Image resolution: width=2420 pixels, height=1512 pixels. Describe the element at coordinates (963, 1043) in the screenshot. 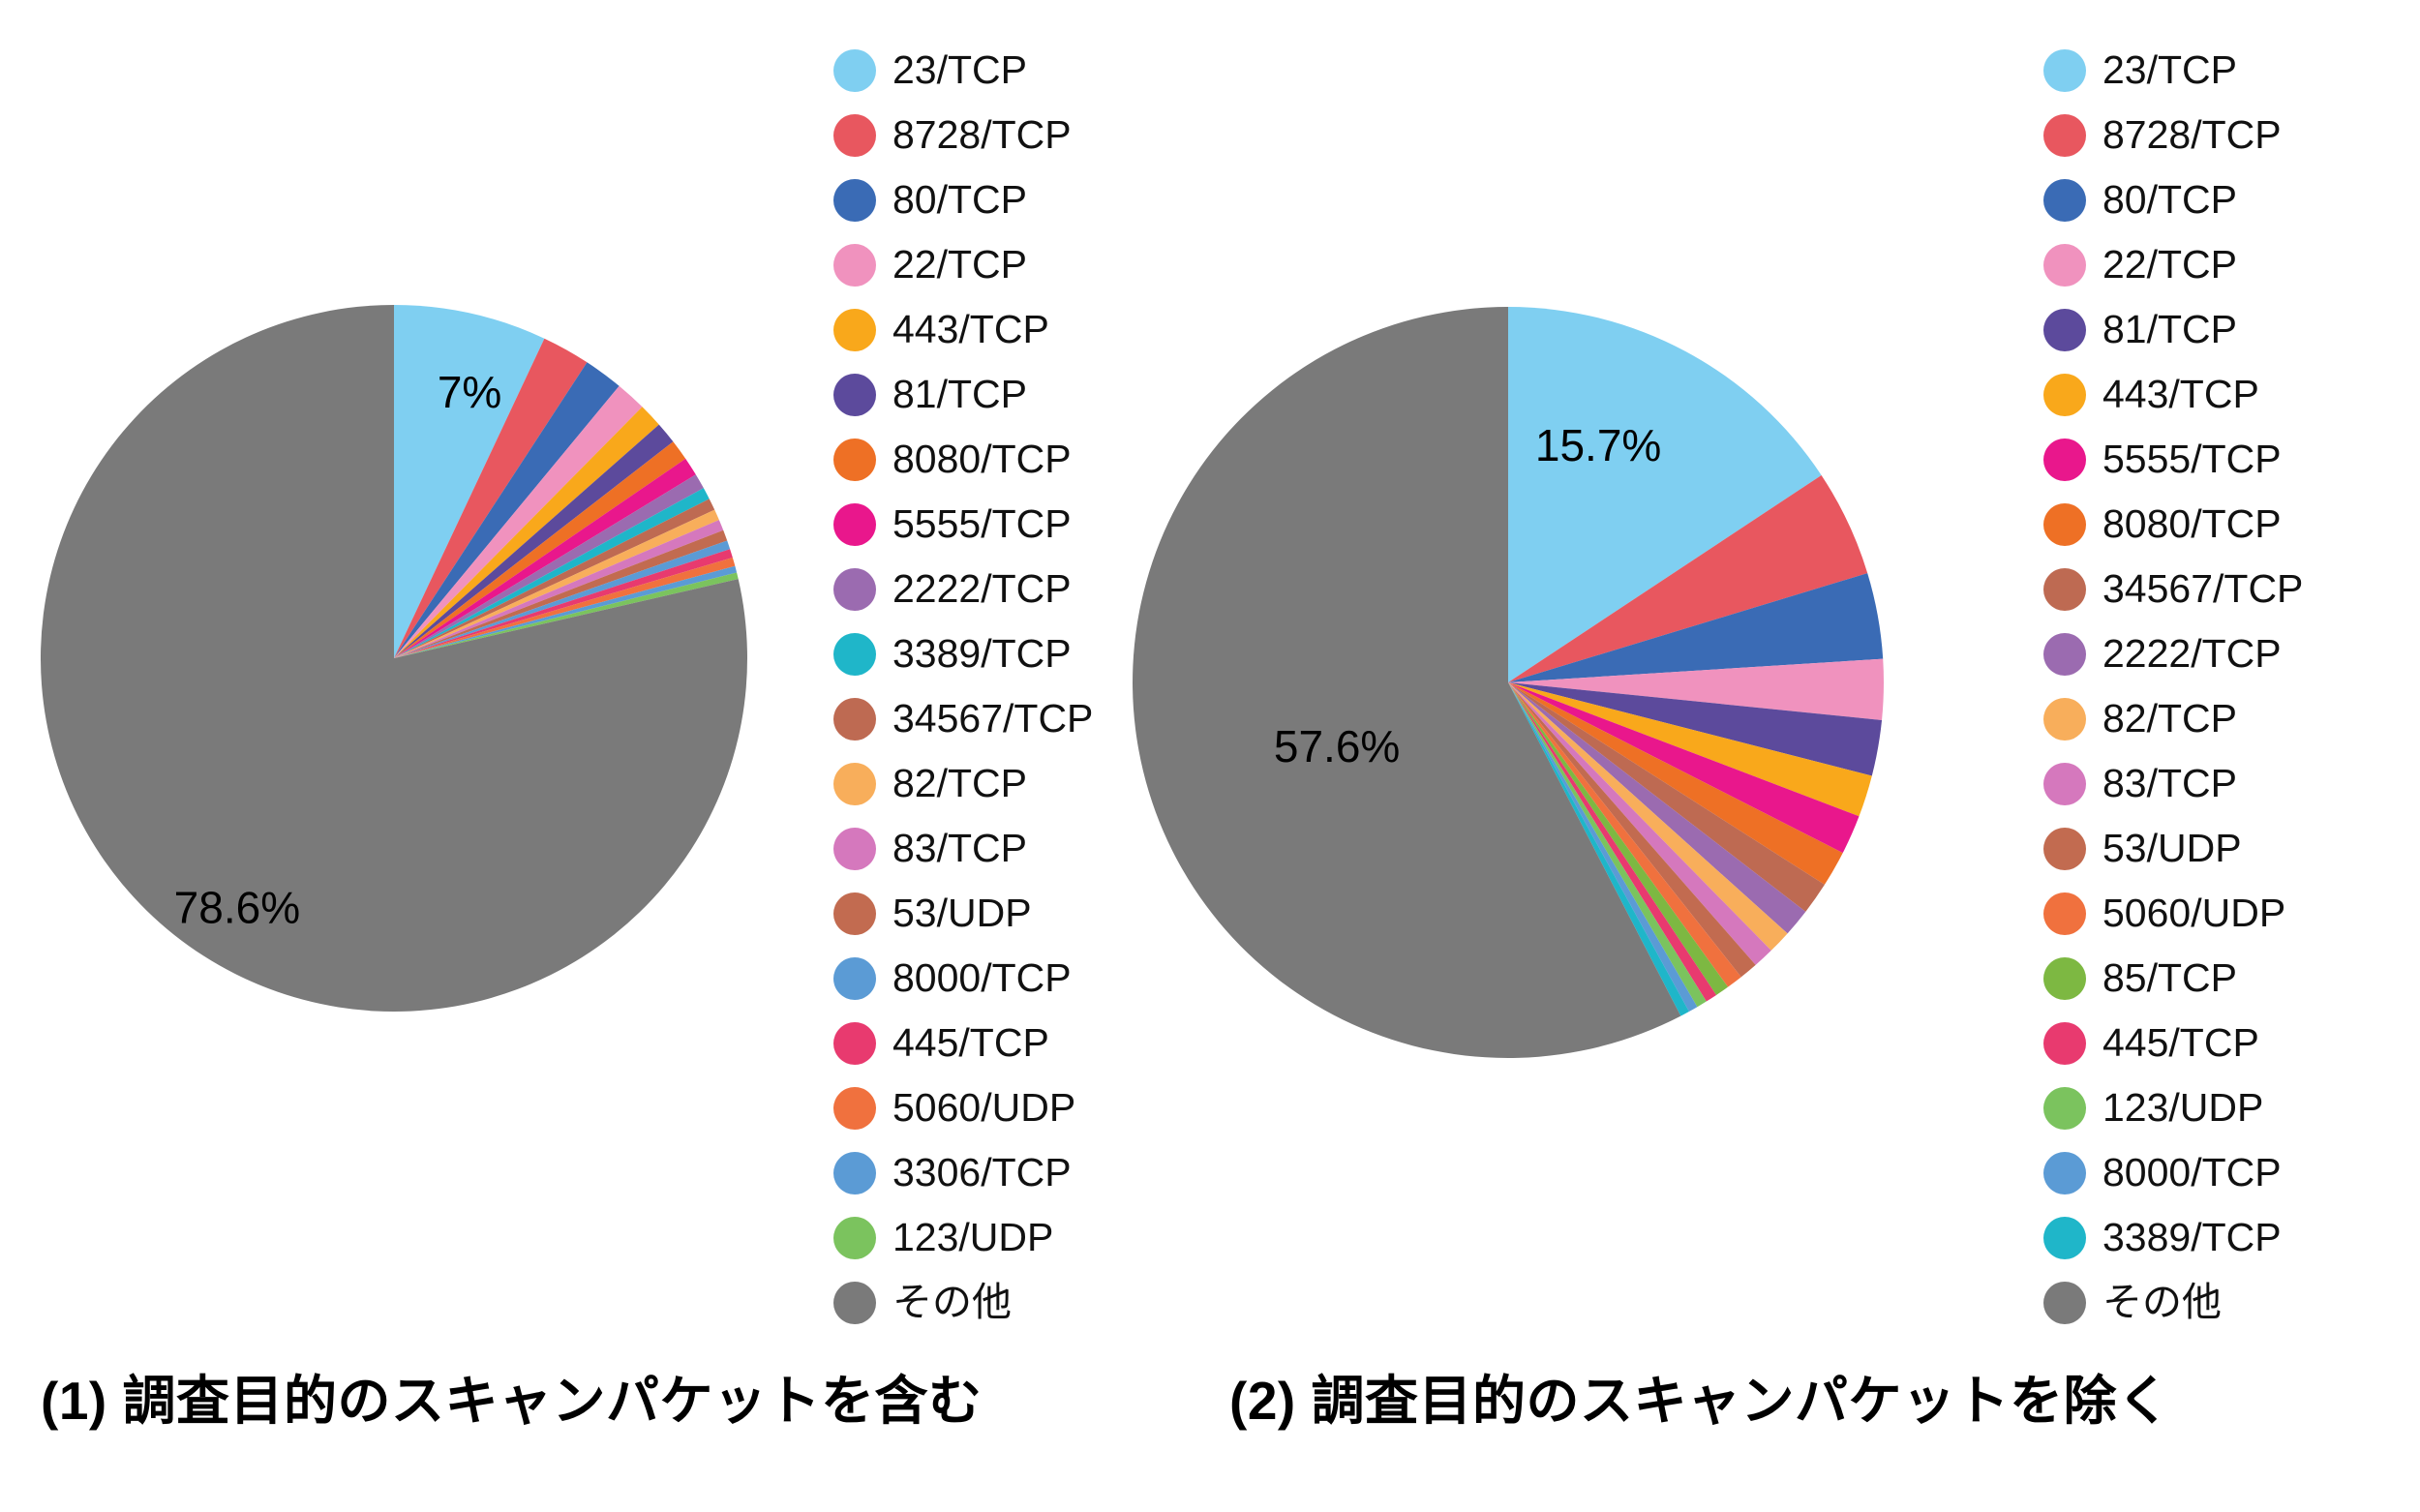

I see `legend-item: 445/TCP` at that location.